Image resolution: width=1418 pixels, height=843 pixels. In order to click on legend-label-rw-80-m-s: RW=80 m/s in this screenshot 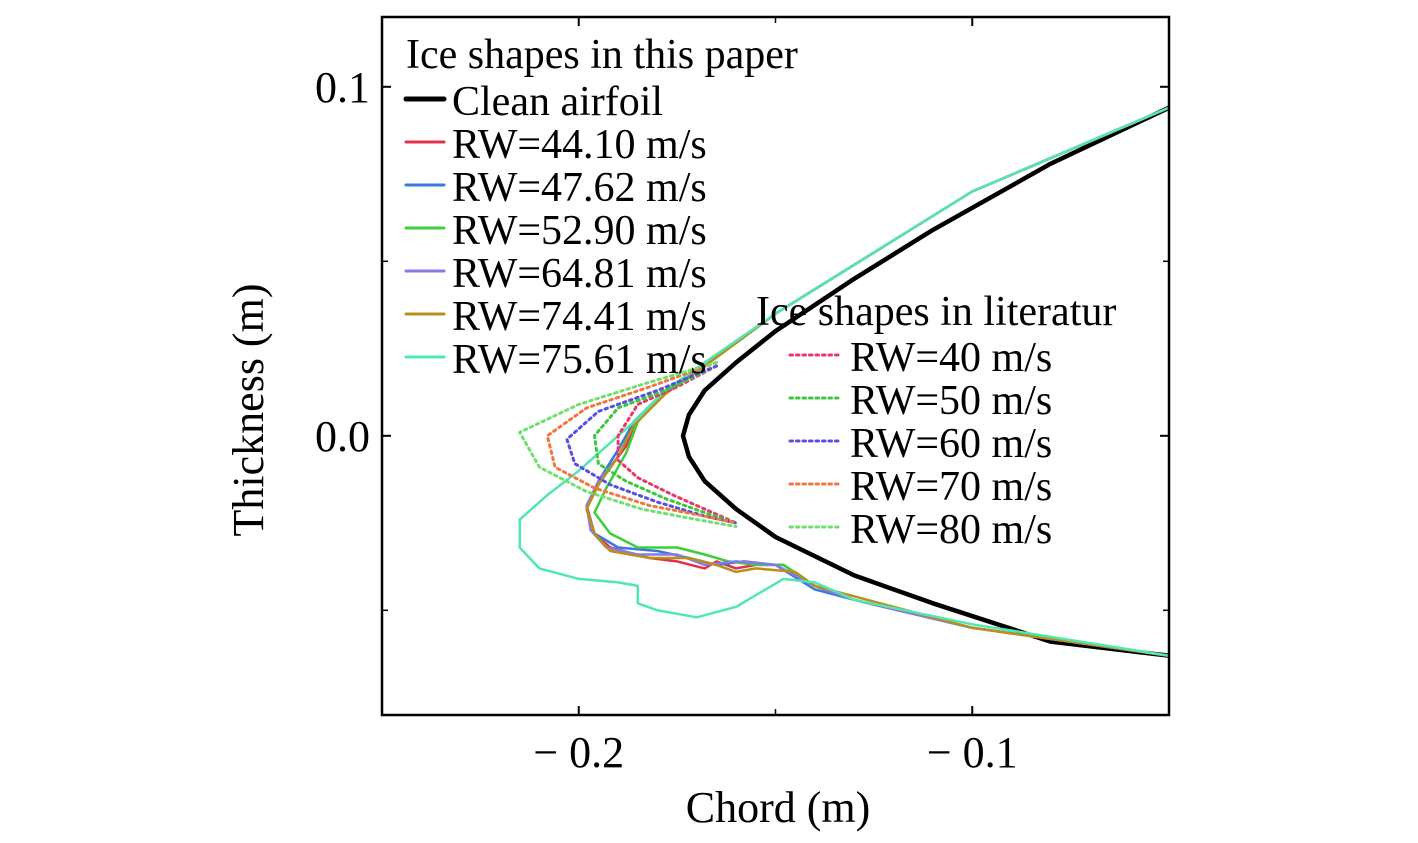, I will do `click(951, 530)`.